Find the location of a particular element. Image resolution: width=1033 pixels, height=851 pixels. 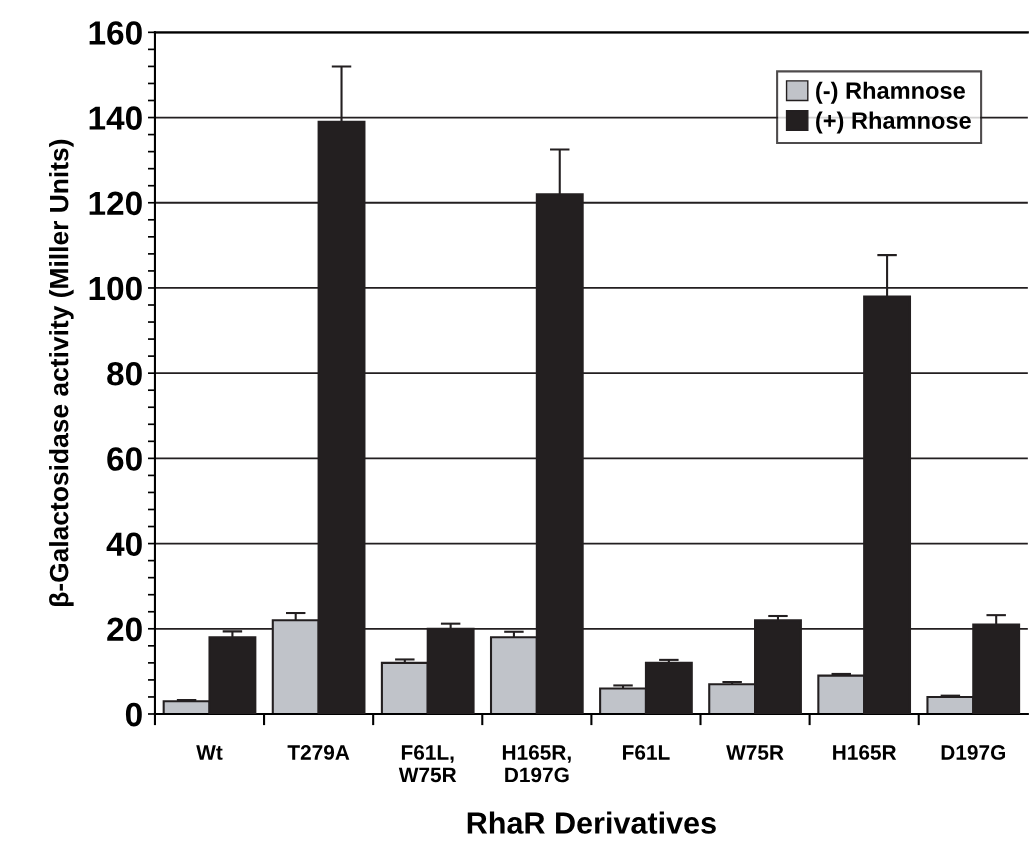

x-tick-label: T279A is located at coordinates (318, 752).